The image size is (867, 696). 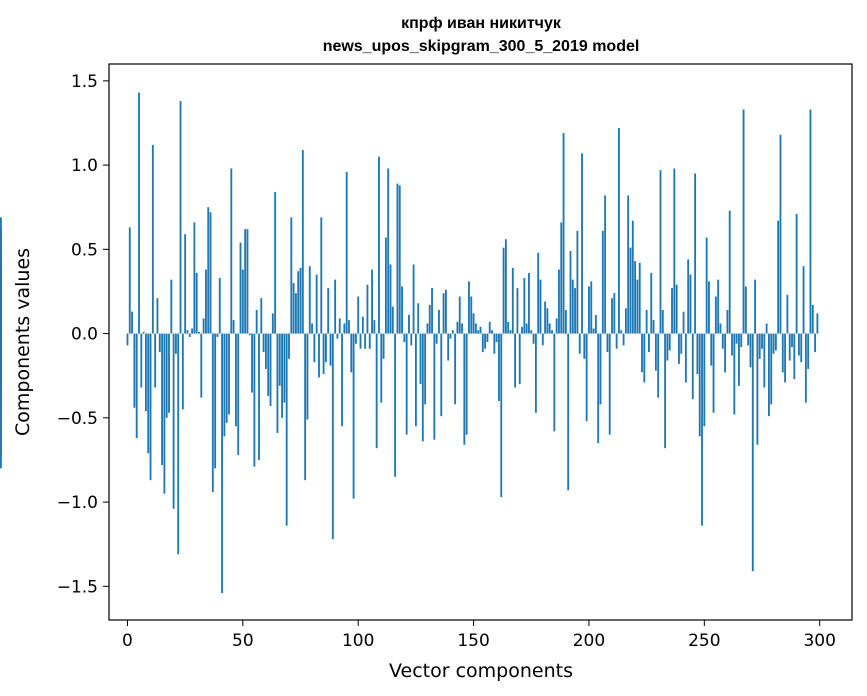 What do you see at coordinates (127, 641) in the screenshot?
I see `x-tick-label: 0` at bounding box center [127, 641].